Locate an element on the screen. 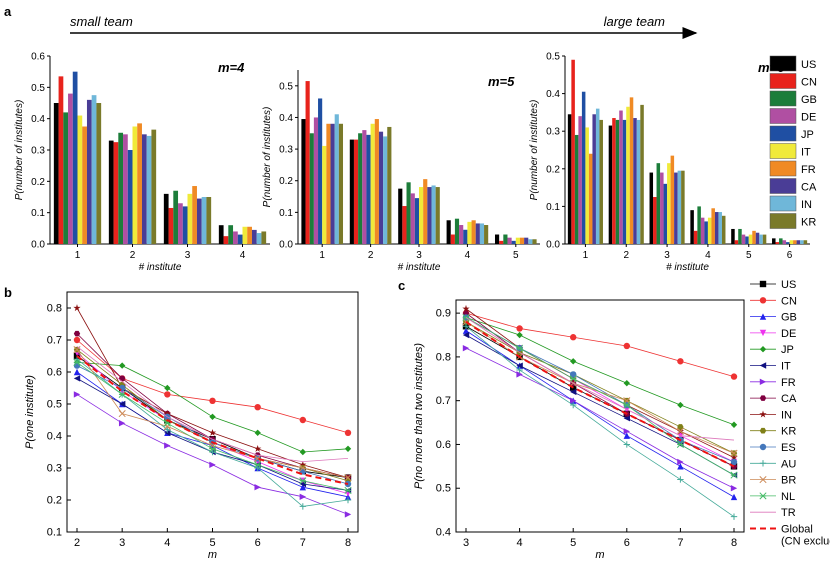  panel-label-a: a is located at coordinates (8, 11).